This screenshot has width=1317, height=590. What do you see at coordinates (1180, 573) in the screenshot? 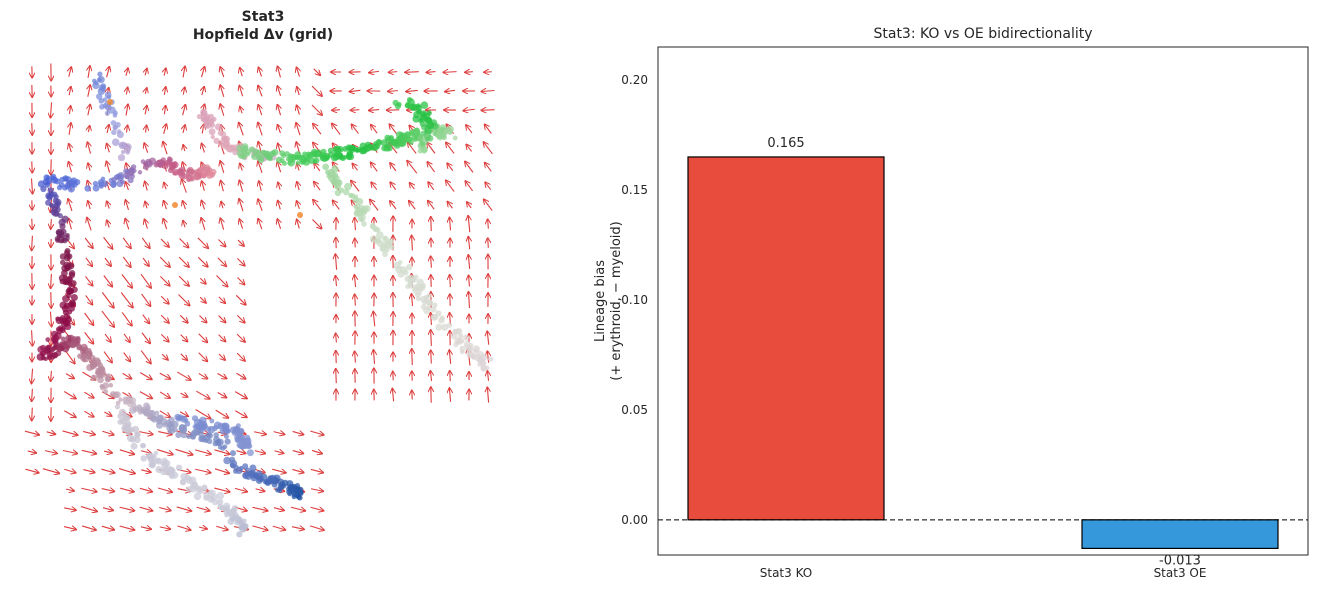
I see `x-tick-label: Stat3 OE` at bounding box center [1180, 573].